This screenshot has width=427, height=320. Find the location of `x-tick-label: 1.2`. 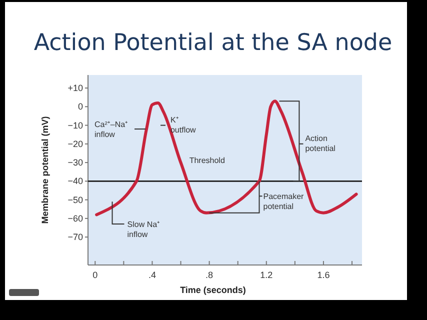

x-tick-label: 1.2 is located at coordinates (266, 275).